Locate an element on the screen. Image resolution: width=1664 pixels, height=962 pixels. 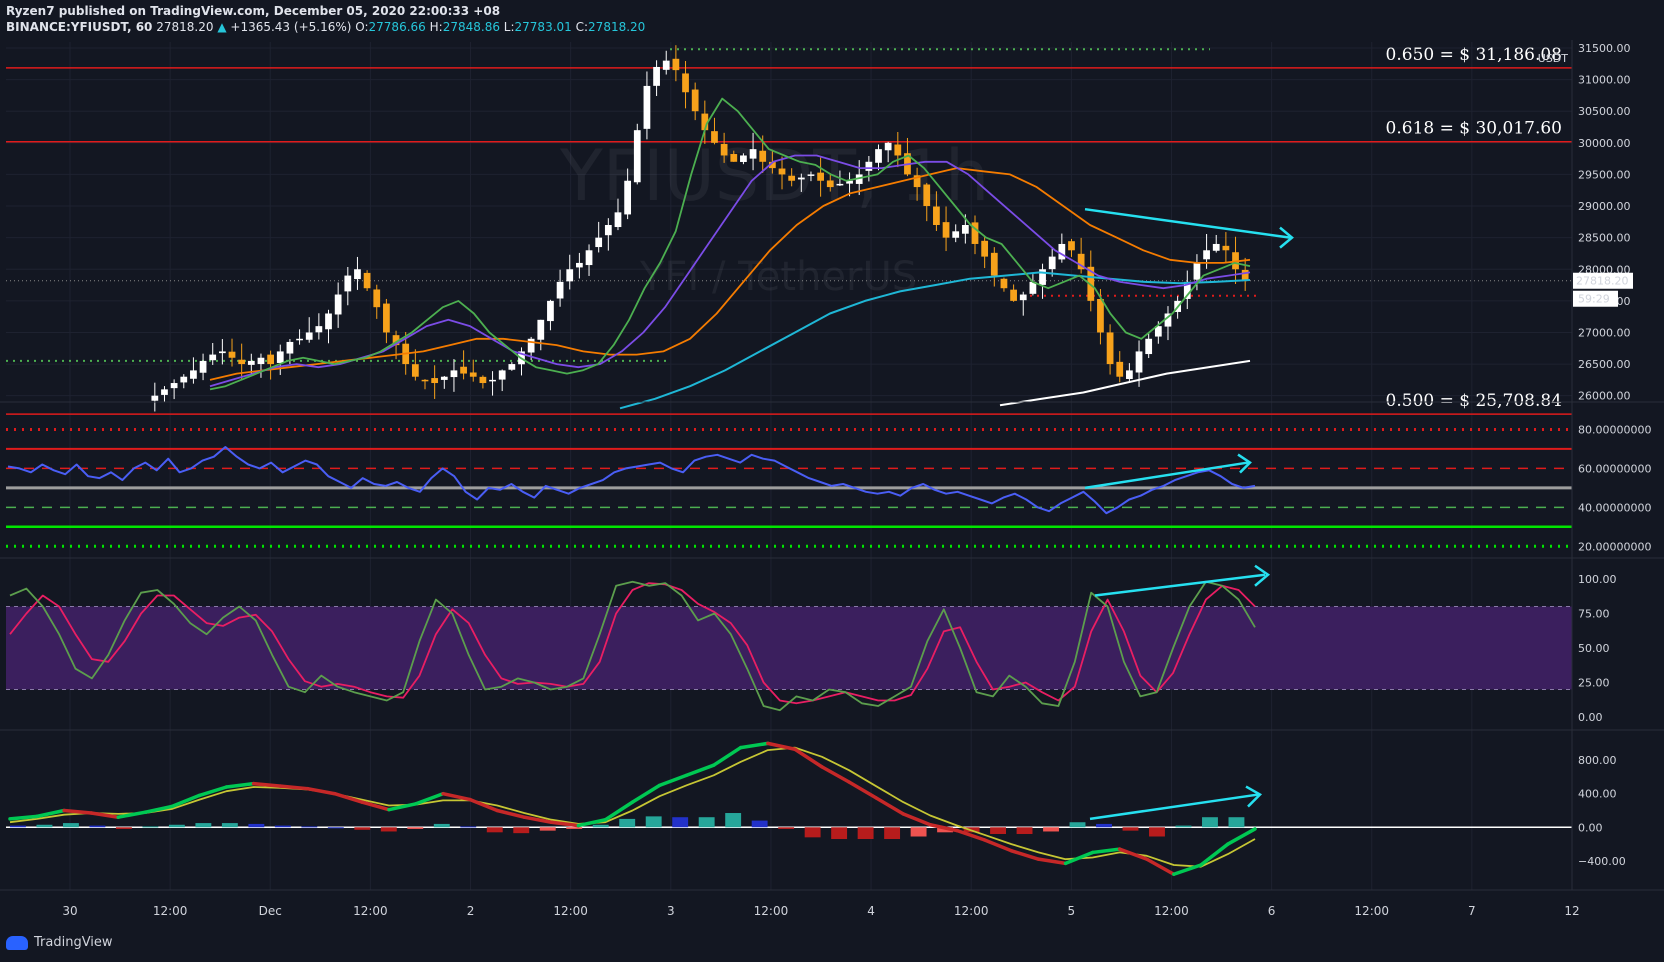
stoch-tick-label: 50.00 is located at coordinates (1594, 648).